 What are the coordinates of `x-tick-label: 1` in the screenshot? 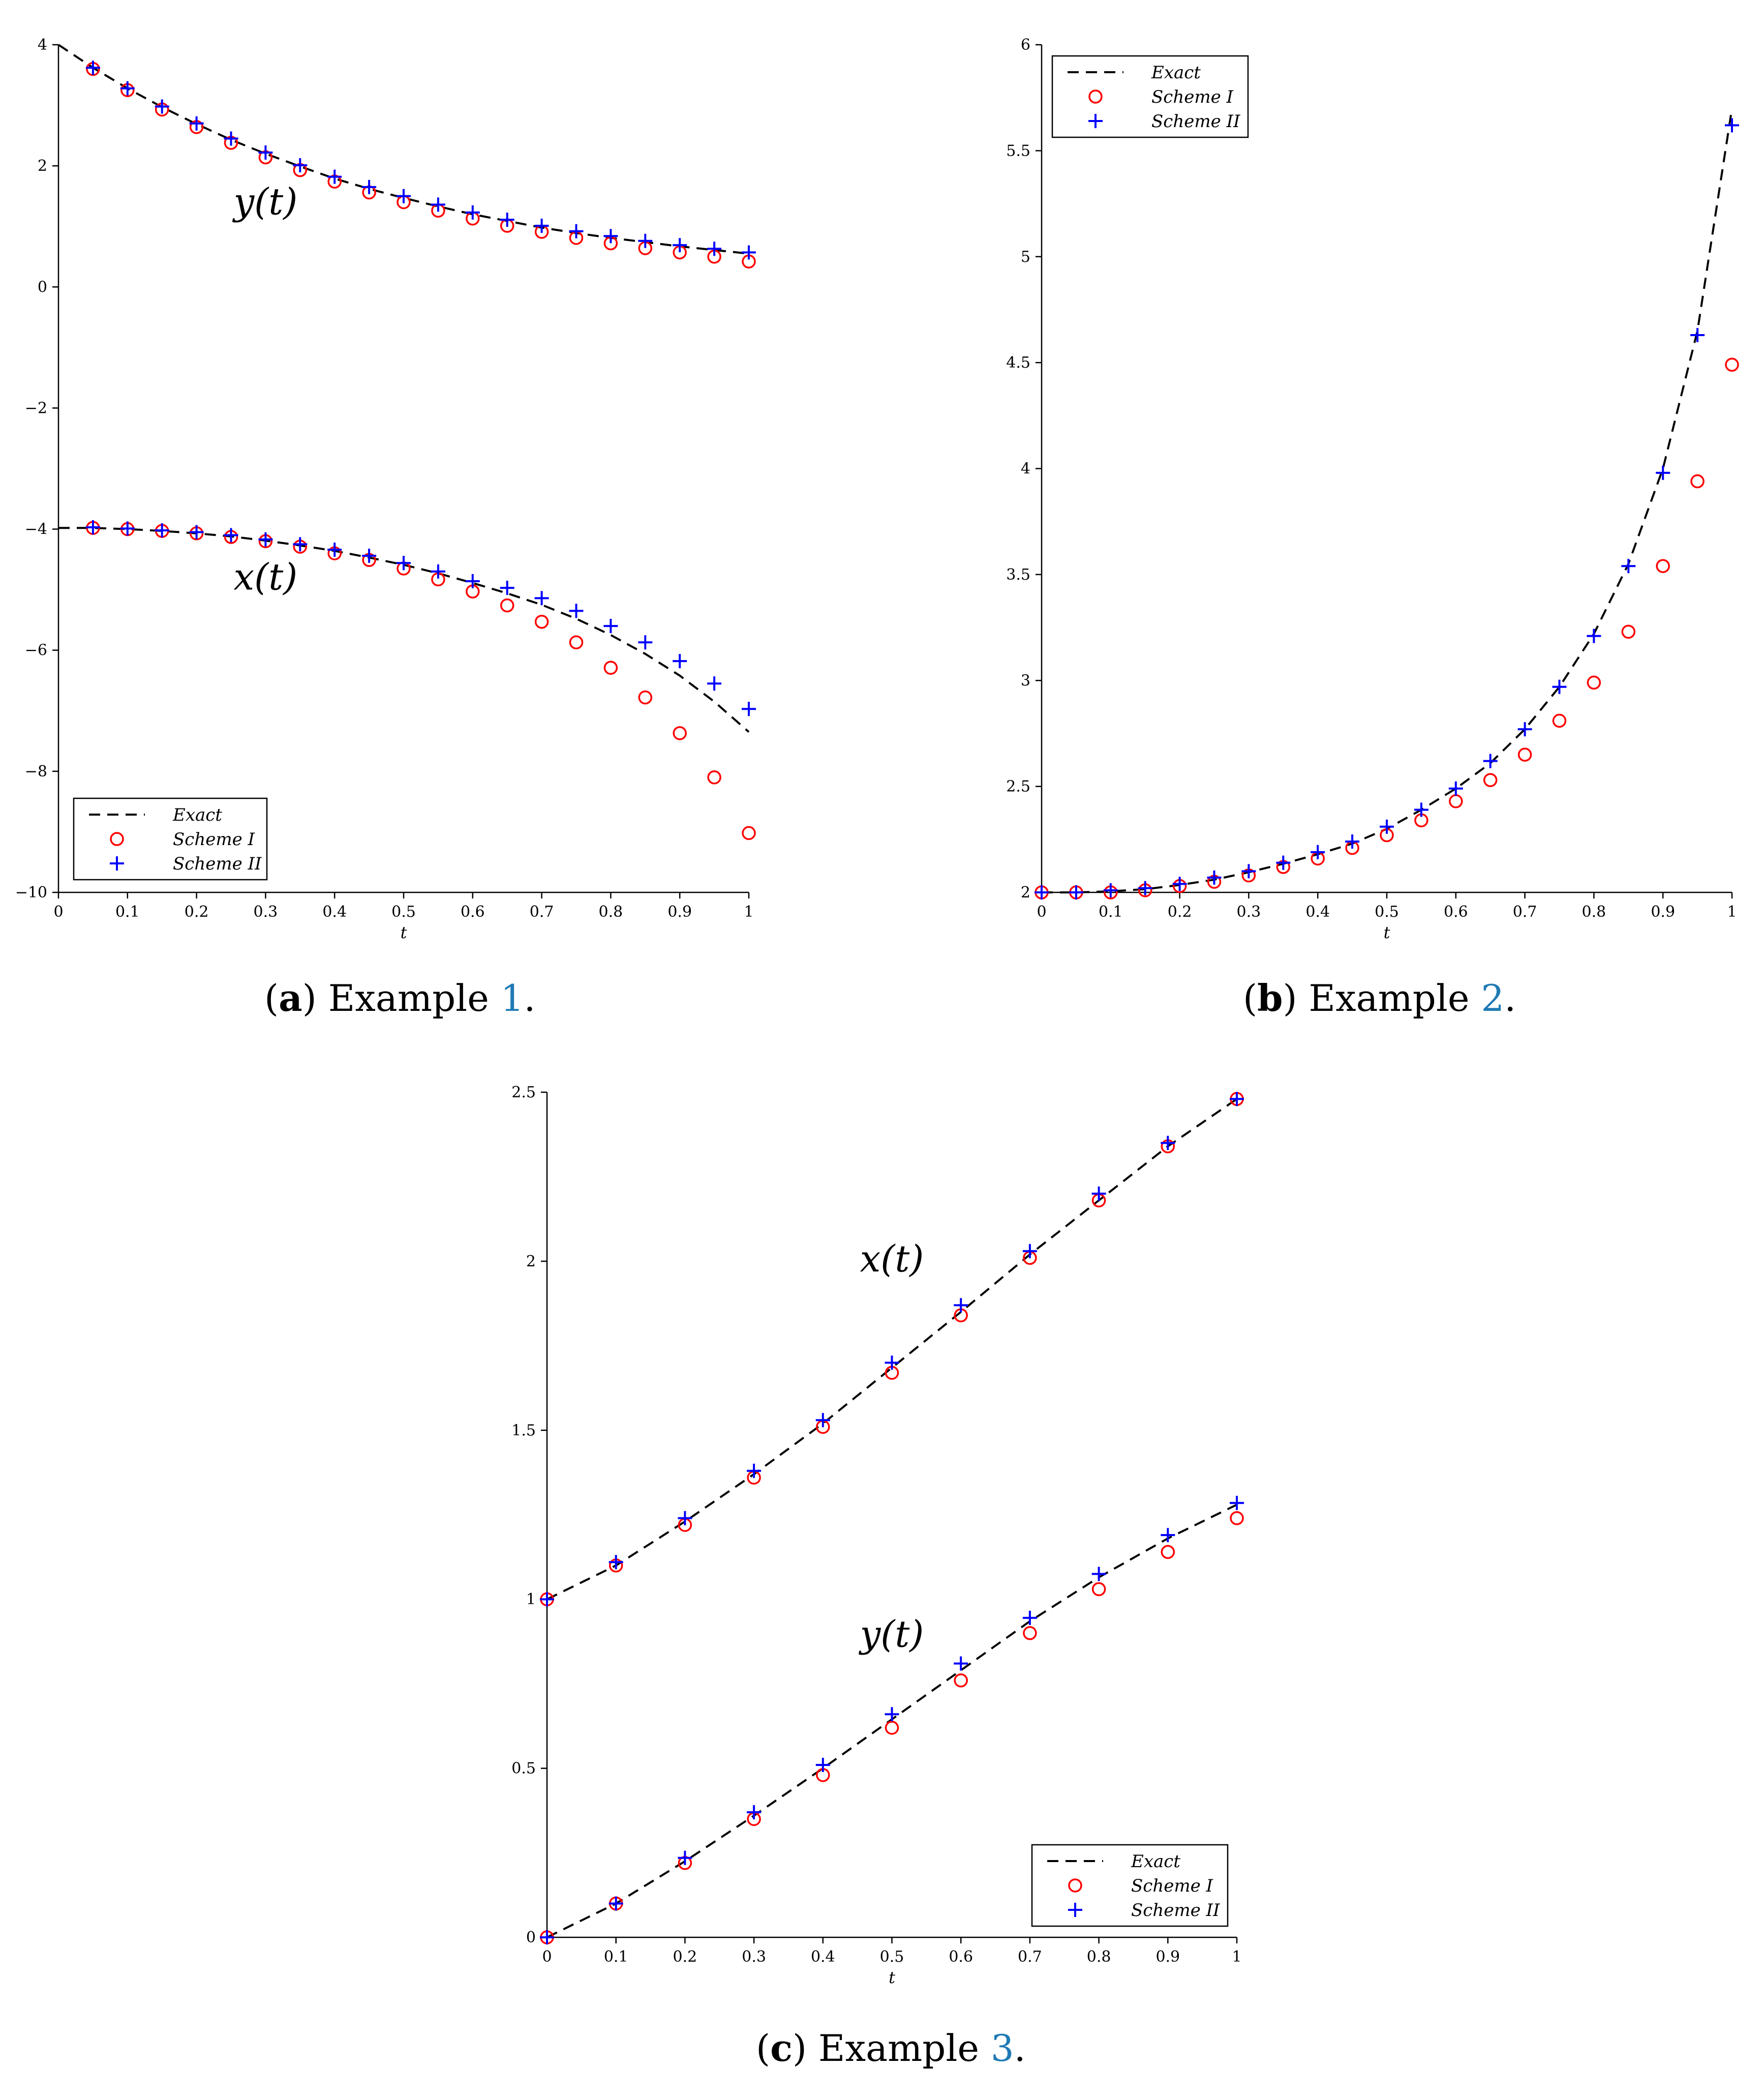 It's located at (1732, 912).